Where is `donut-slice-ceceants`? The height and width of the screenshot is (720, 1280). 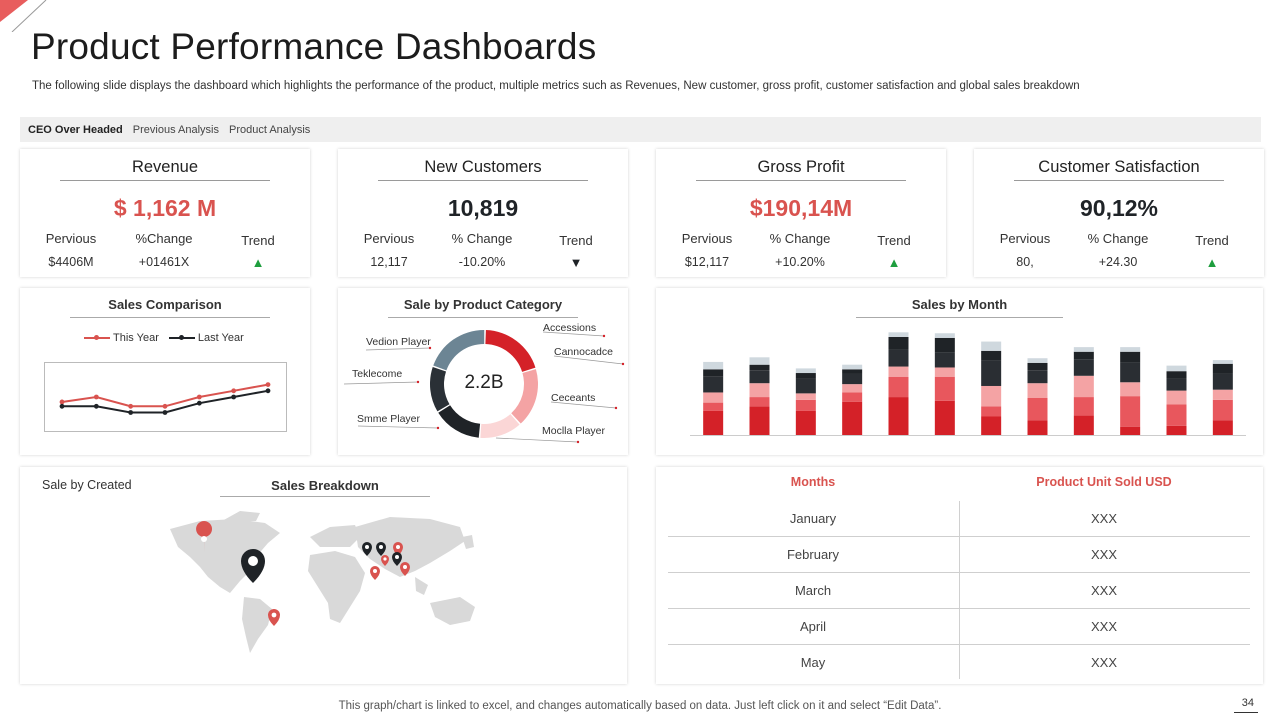 donut-slice-ceceants is located at coordinates (524, 396).